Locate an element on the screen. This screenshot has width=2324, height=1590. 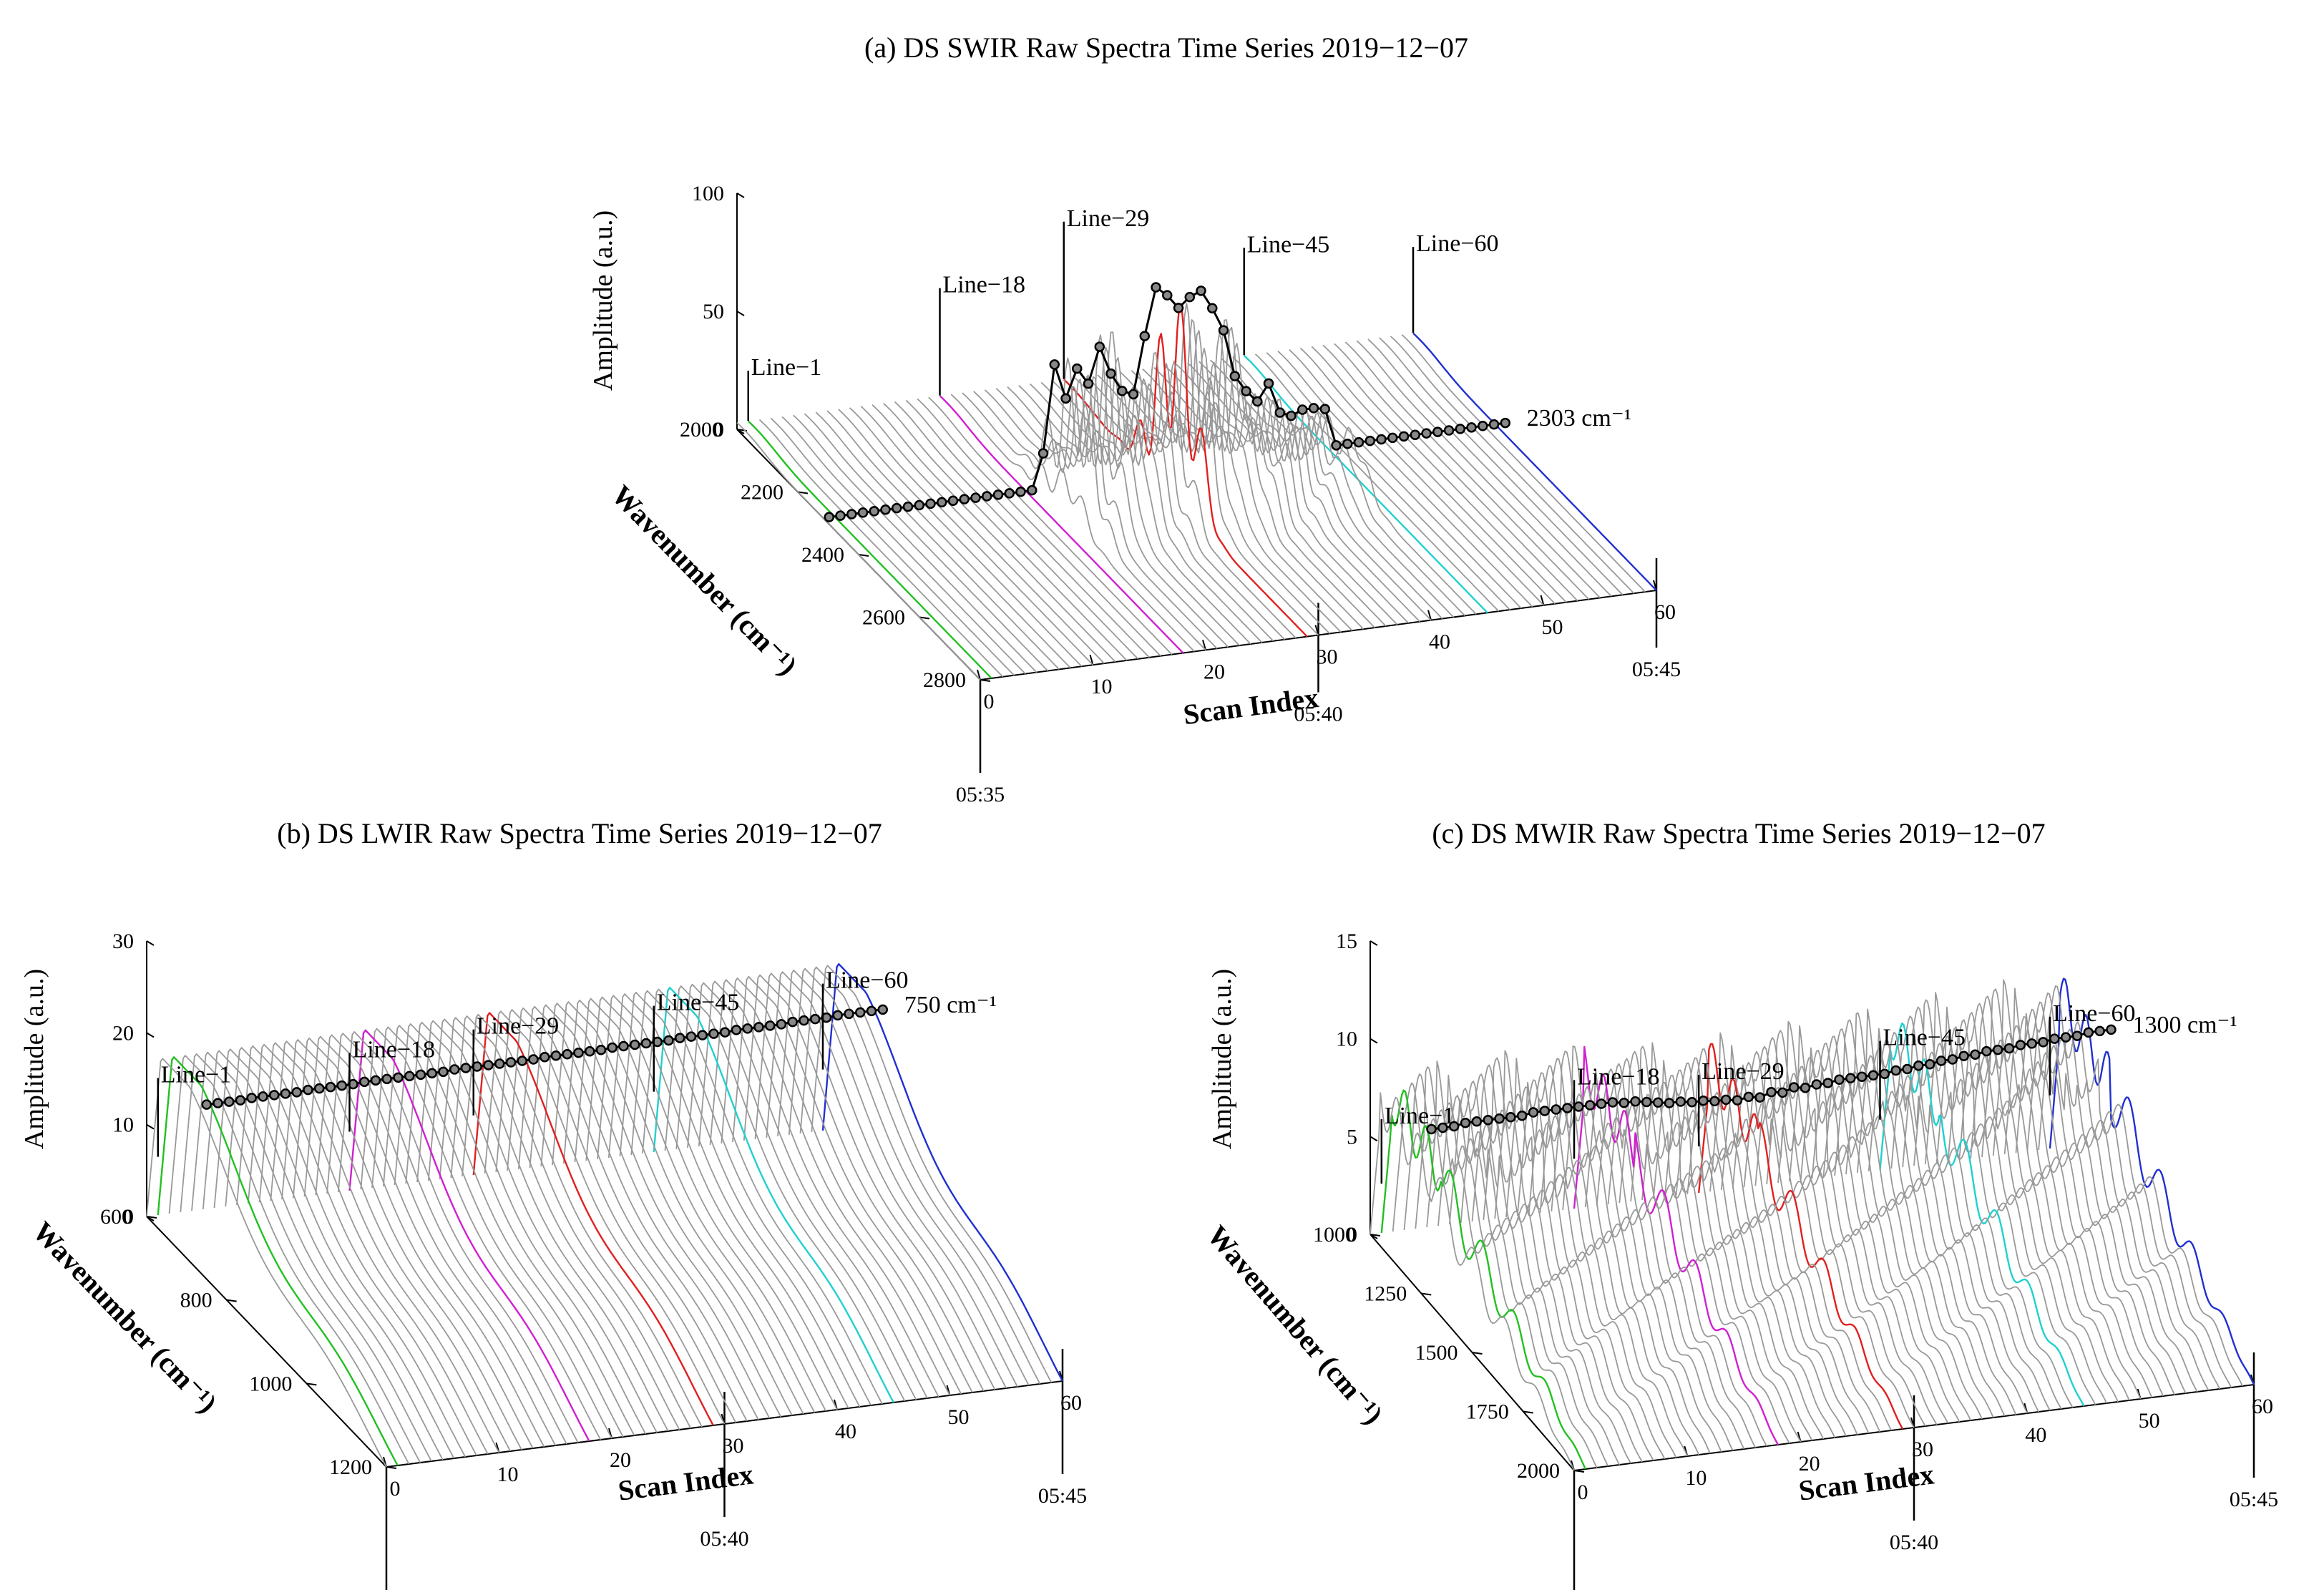
y-tick-label: 600 is located at coordinates (116, 1217).